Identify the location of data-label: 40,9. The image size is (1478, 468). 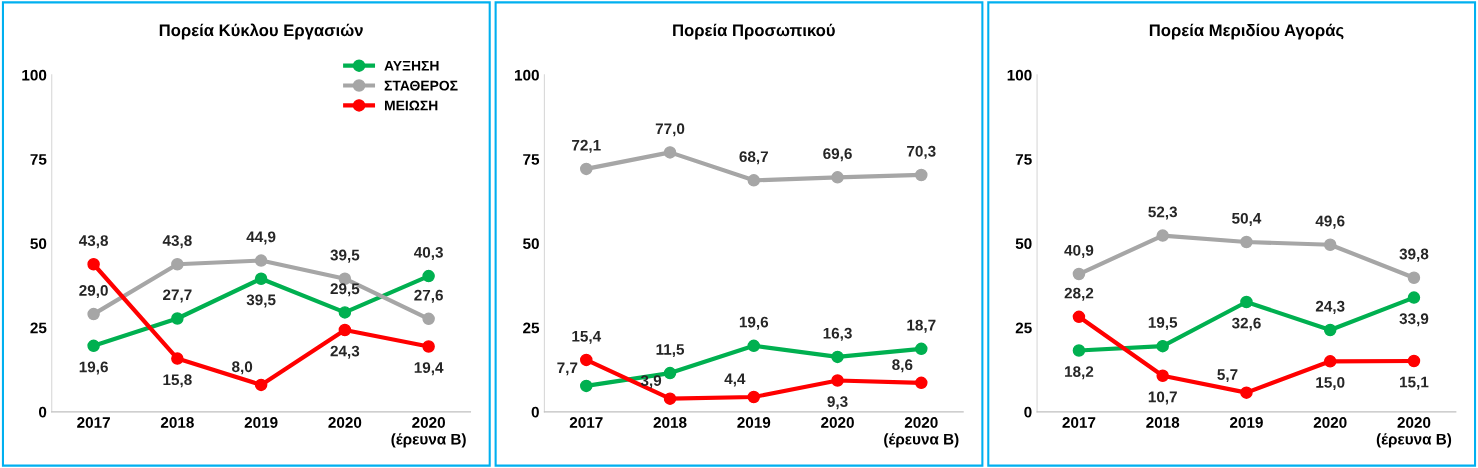
(1079, 251).